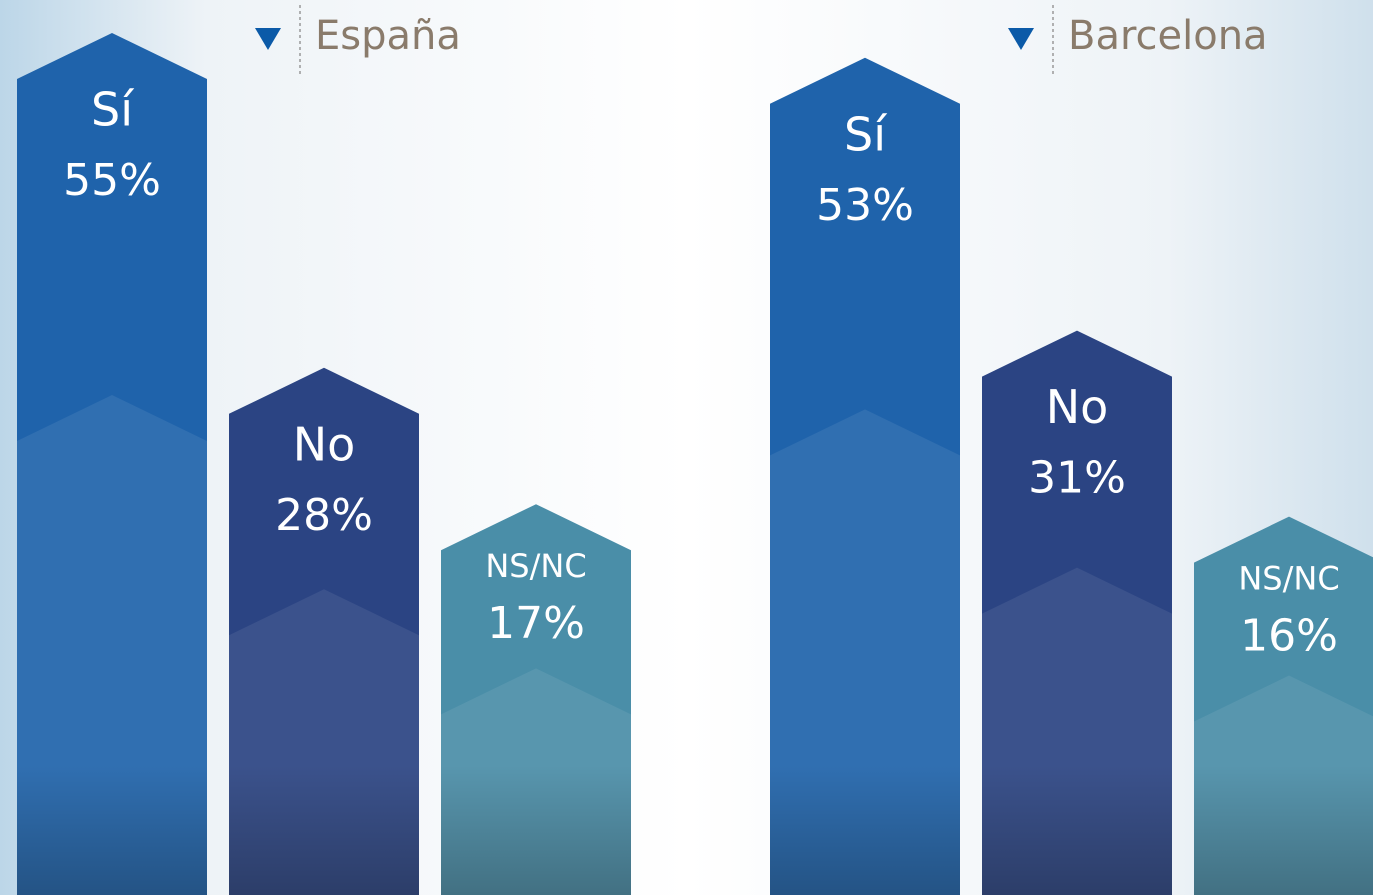 Image resolution: width=1373 pixels, height=895 pixels. Describe the element at coordinates (388, 36) in the screenshot. I see `panel-title: España` at that location.